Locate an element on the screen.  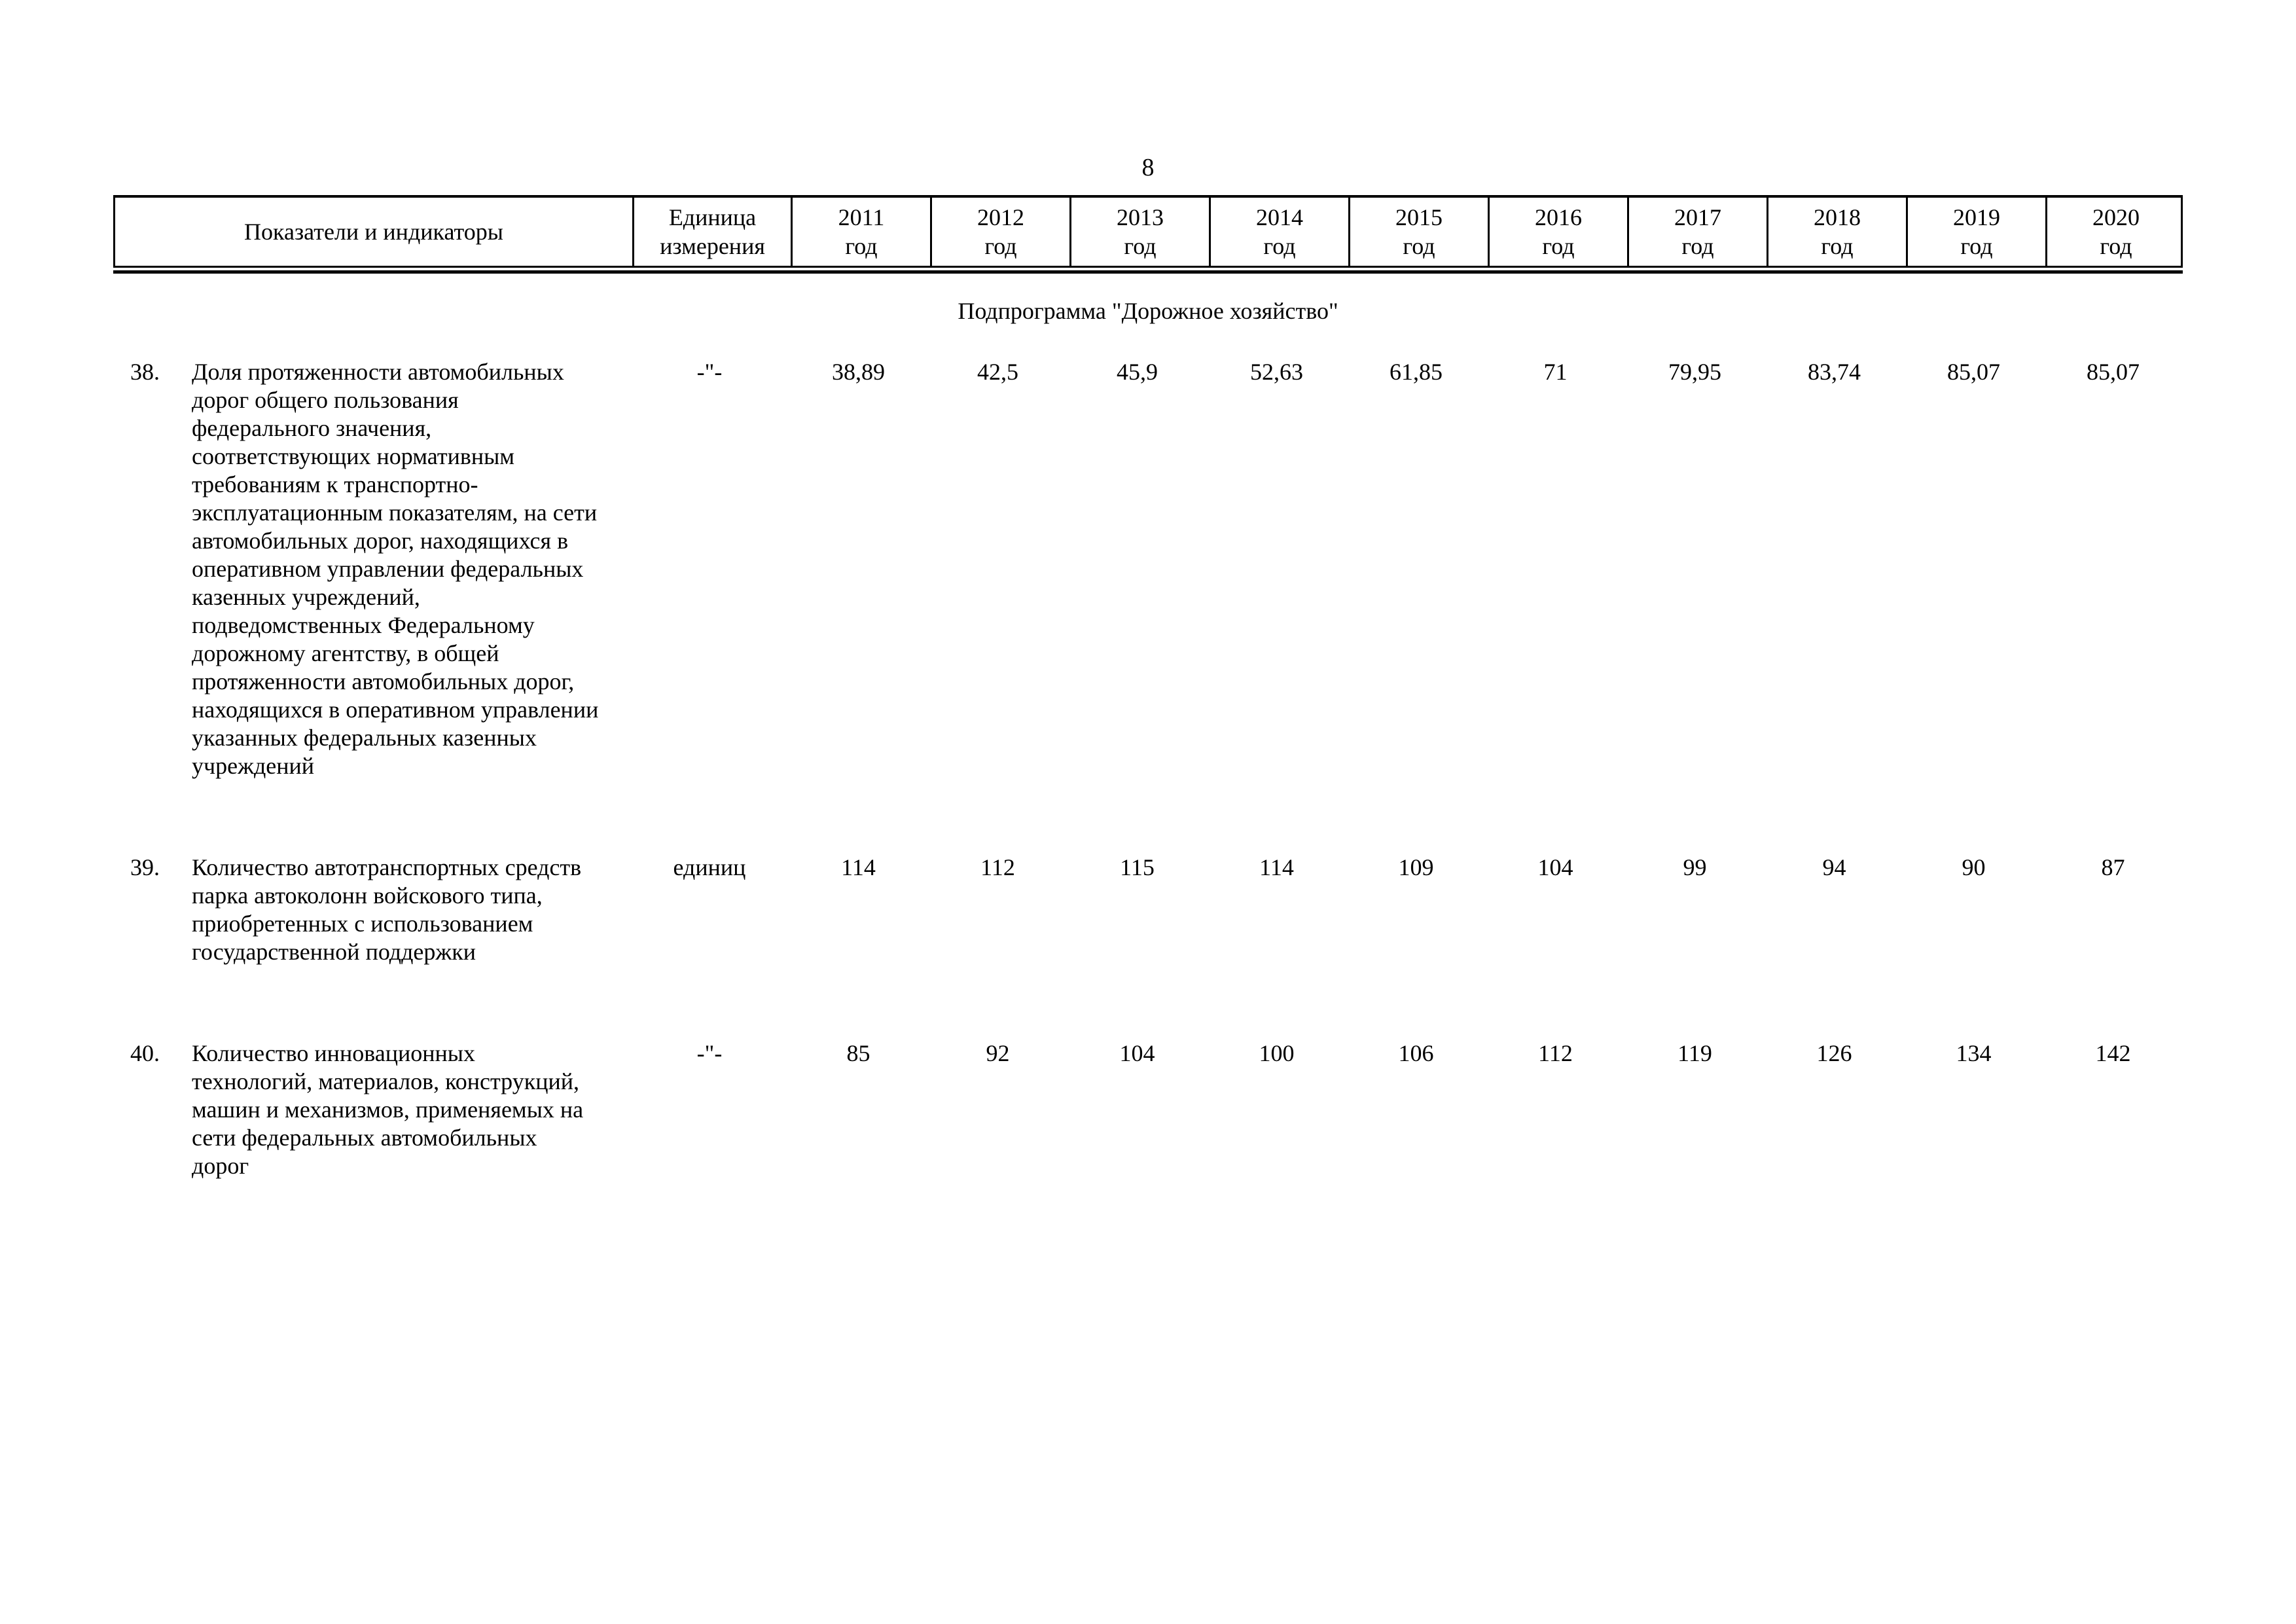
value-2016: 71 is located at coordinates (1555, 372).